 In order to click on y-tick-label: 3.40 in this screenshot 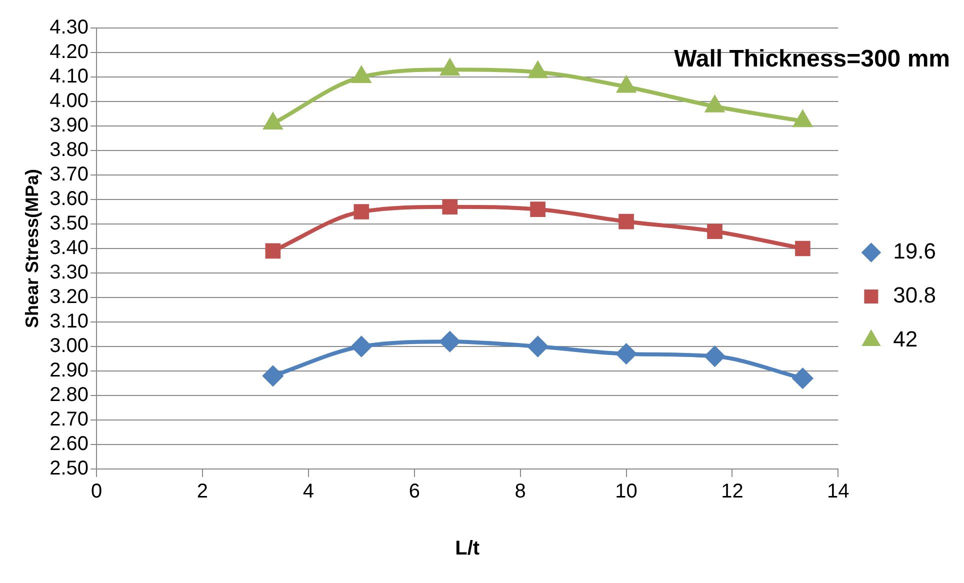, I will do `click(69, 248)`.